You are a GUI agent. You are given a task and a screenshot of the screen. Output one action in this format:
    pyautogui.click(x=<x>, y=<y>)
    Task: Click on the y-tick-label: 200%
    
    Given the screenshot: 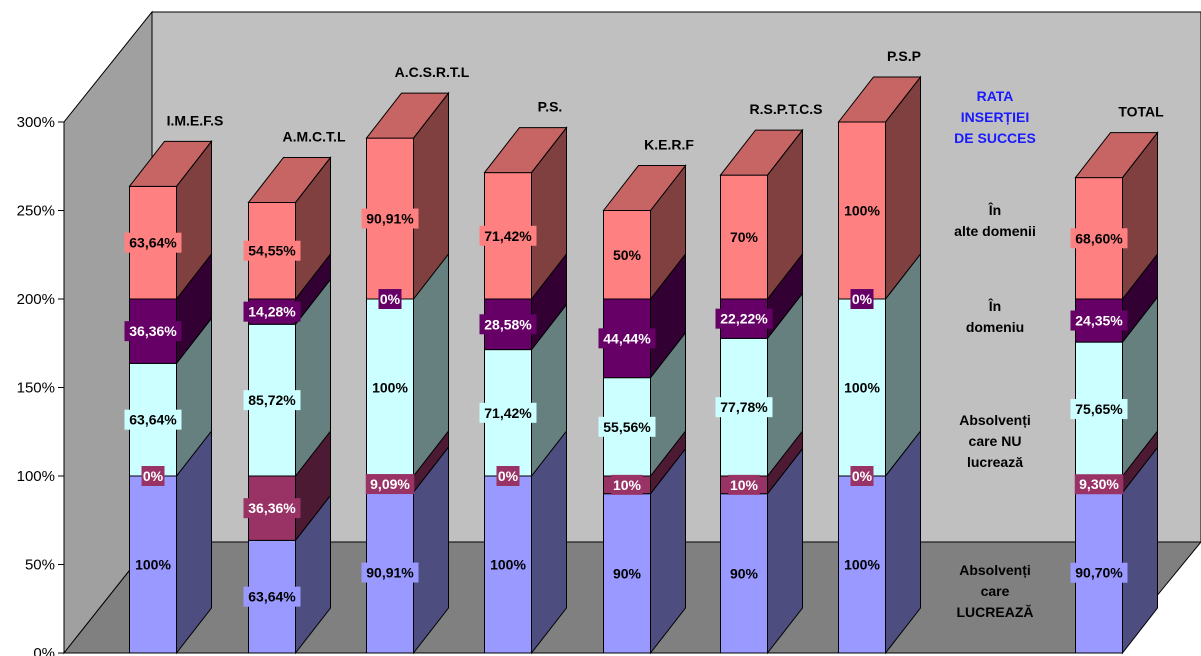 What is the action you would take?
    pyautogui.click(x=36, y=299)
    